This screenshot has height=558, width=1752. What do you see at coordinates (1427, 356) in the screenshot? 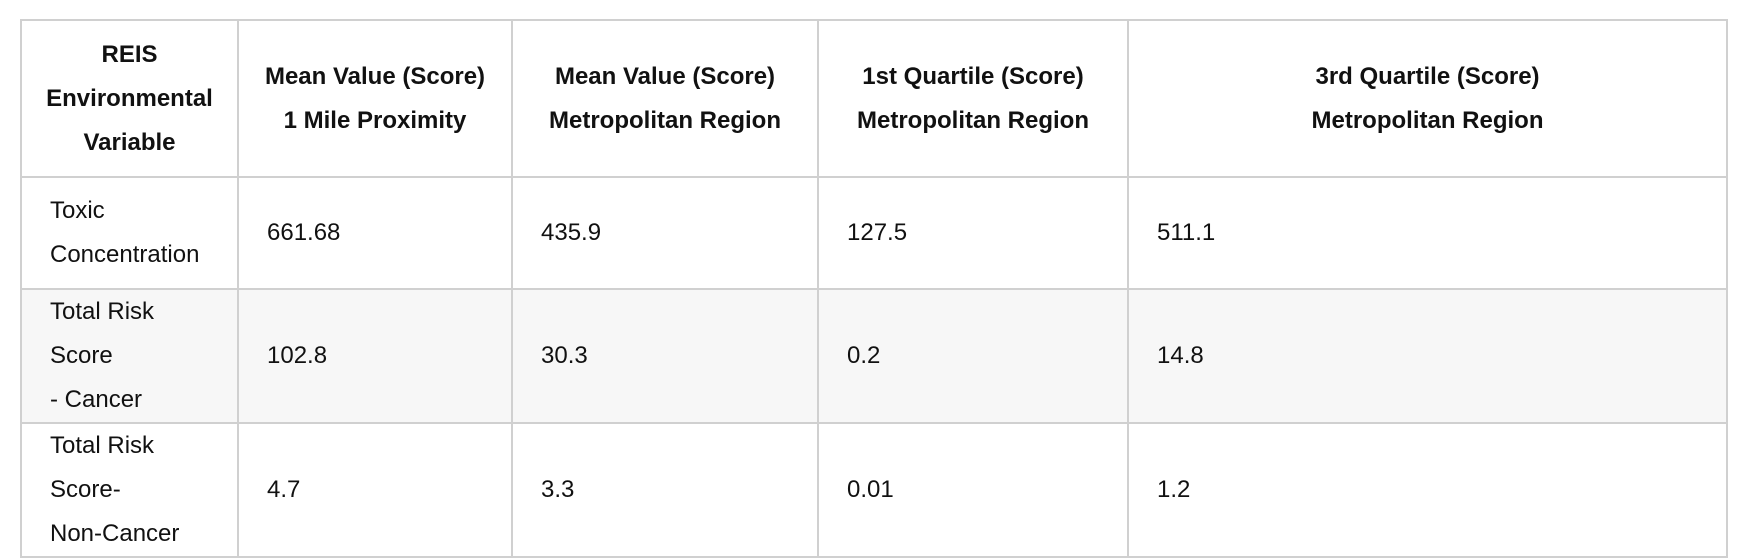
I see `value-cell: 14.8` at bounding box center [1427, 356].